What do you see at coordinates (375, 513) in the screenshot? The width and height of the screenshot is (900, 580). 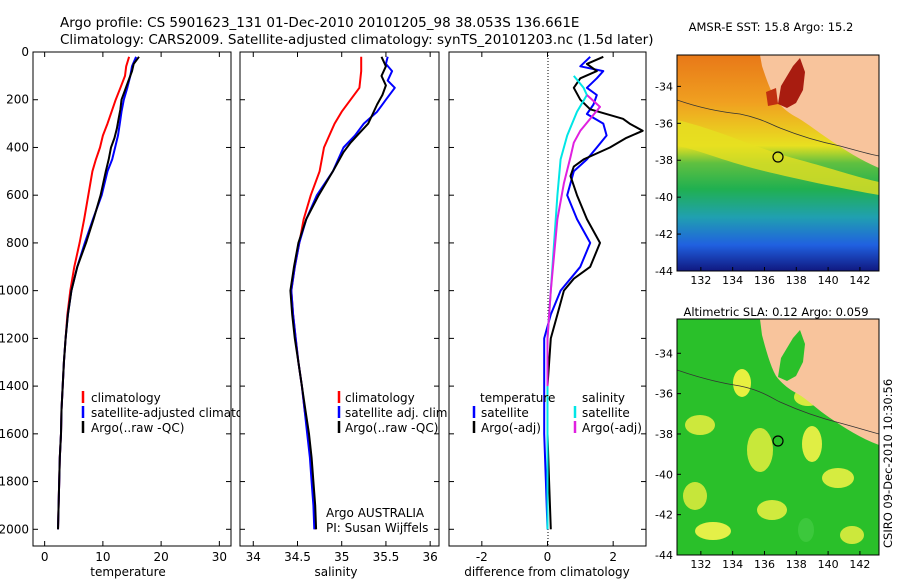 I see `credit-line-1: Argo AUSTRALIA` at bounding box center [375, 513].